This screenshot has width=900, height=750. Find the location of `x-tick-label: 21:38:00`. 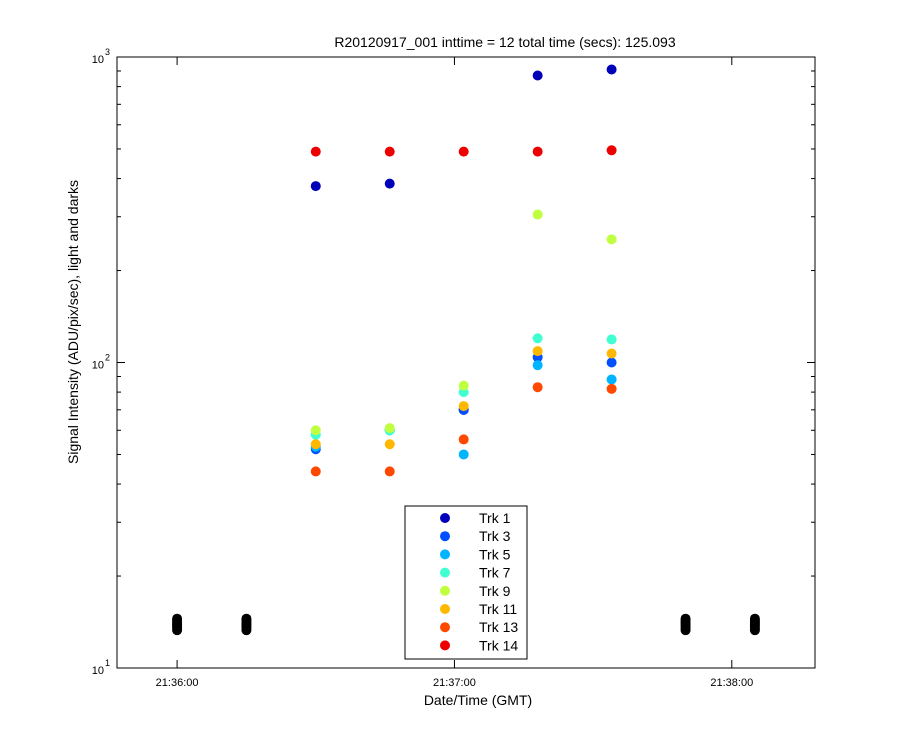

x-tick-label: 21:38:00 is located at coordinates (731, 683).